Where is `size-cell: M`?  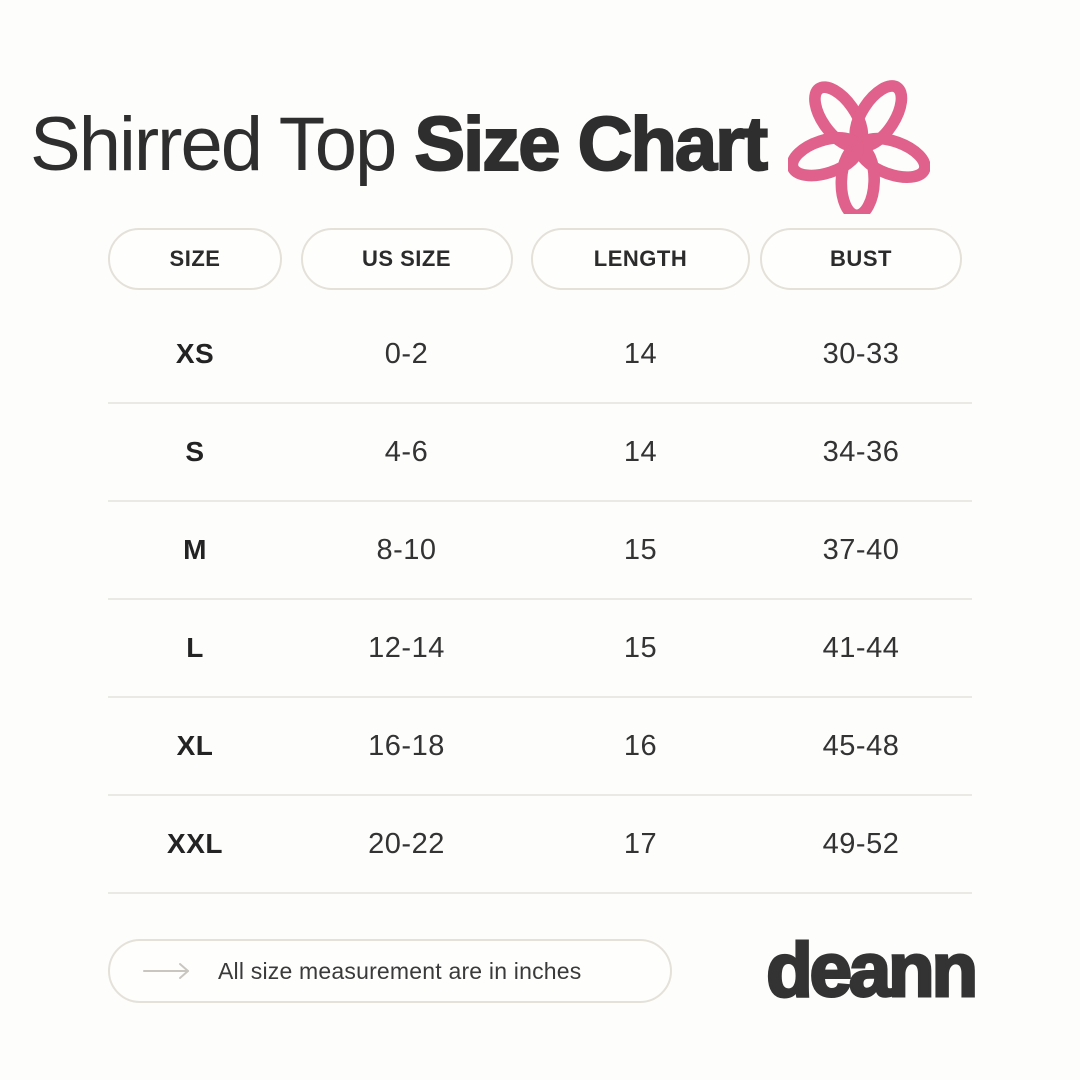 size-cell: M is located at coordinates (195, 549).